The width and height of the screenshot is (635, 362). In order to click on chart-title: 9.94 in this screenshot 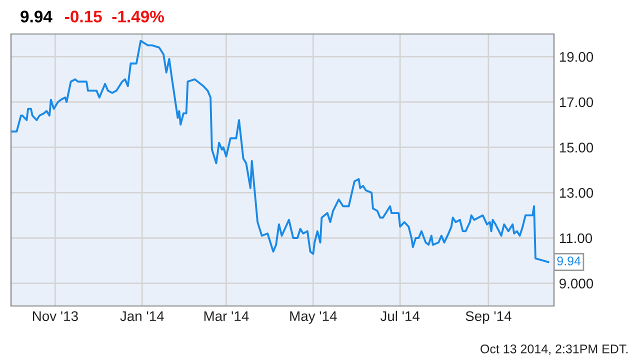, I will do `click(36, 16)`.